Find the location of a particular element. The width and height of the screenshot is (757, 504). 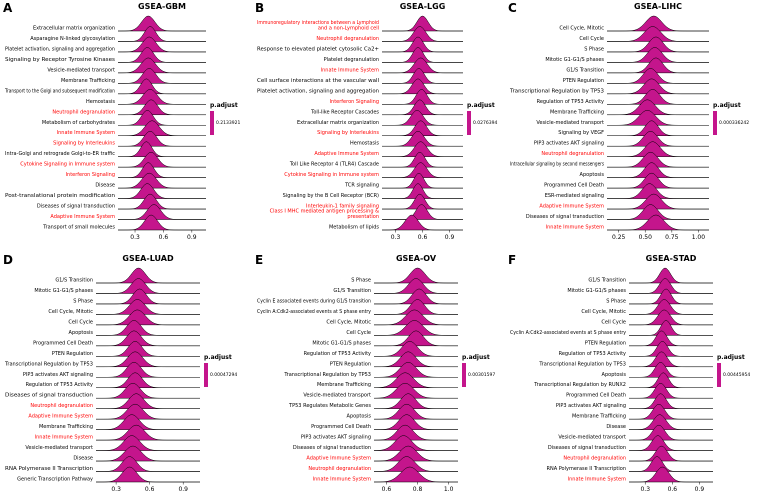

pathway-label: Generic Transcription Pathway is located at coordinates (55, 480).